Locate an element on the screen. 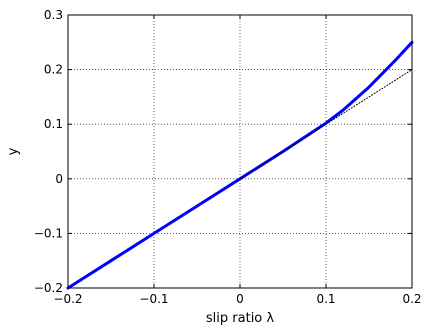 This screenshot has width=424, height=331. x-axis-label: slip ratio λ is located at coordinates (240, 318).